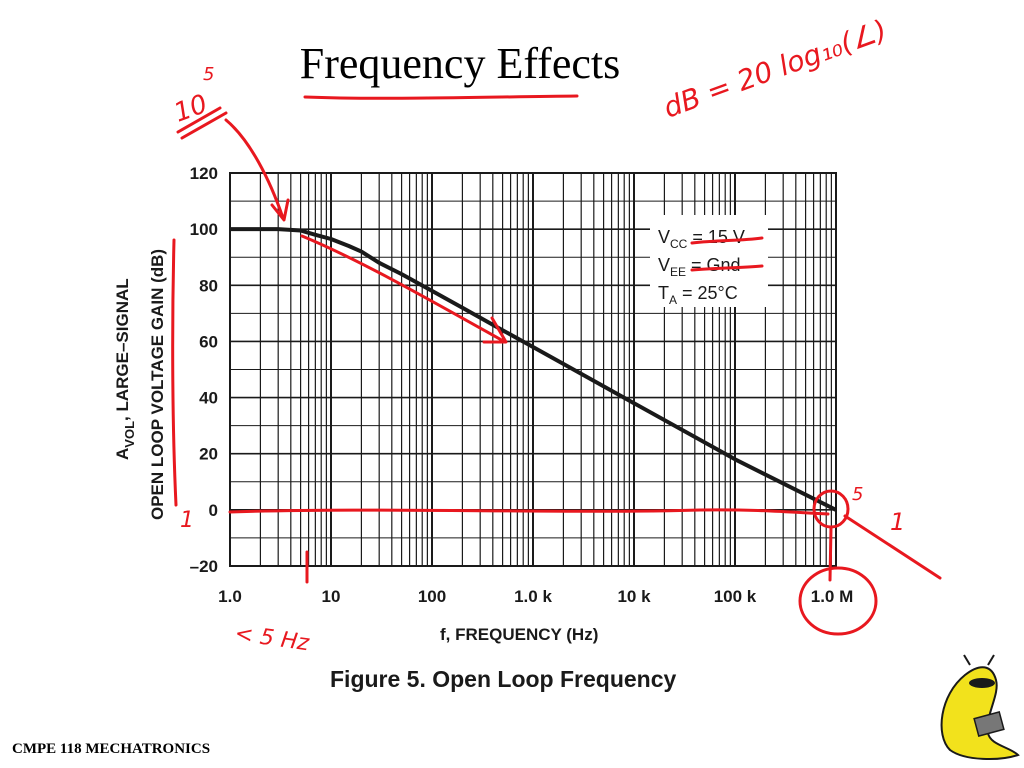  I want to click on x-tick-label: 10 k, so click(634, 596).